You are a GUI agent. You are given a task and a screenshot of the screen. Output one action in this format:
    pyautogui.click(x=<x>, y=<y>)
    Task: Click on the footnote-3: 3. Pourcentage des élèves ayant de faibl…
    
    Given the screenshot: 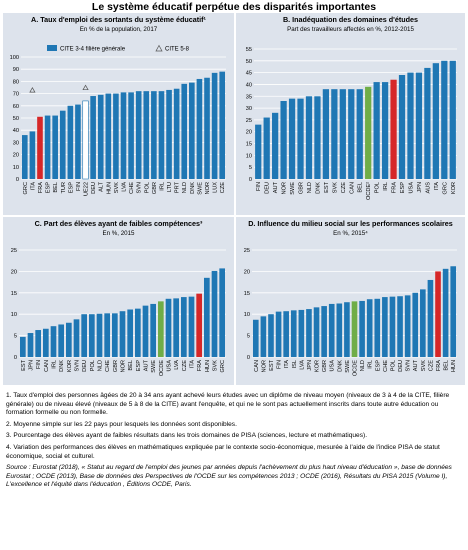 What is the action you would take?
    pyautogui.click(x=187, y=436)
    